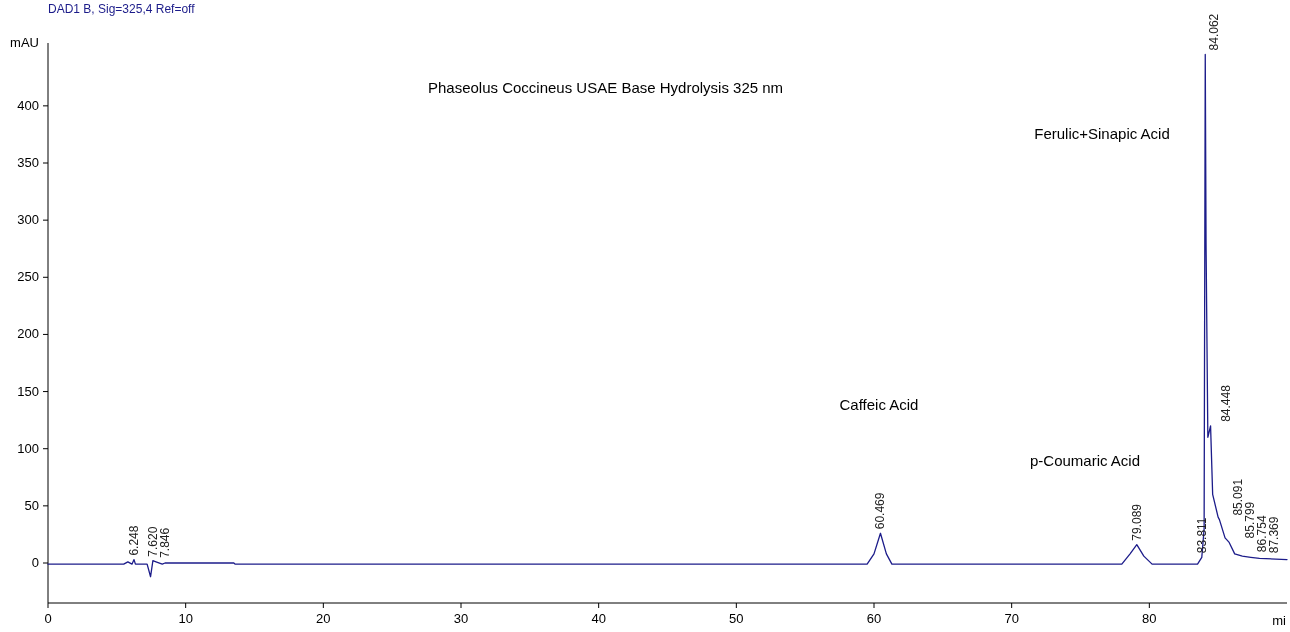 This screenshot has width=1290, height=632. I want to click on y-tick-label: 150, so click(28, 391).